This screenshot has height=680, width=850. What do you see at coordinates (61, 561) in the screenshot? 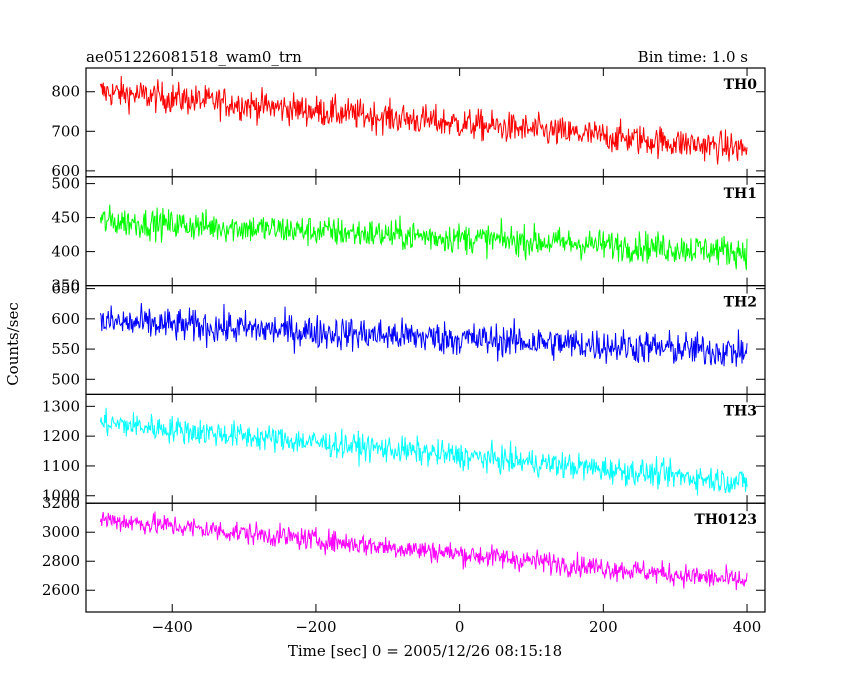
I see `y-tick-label: 2800` at bounding box center [61, 561].